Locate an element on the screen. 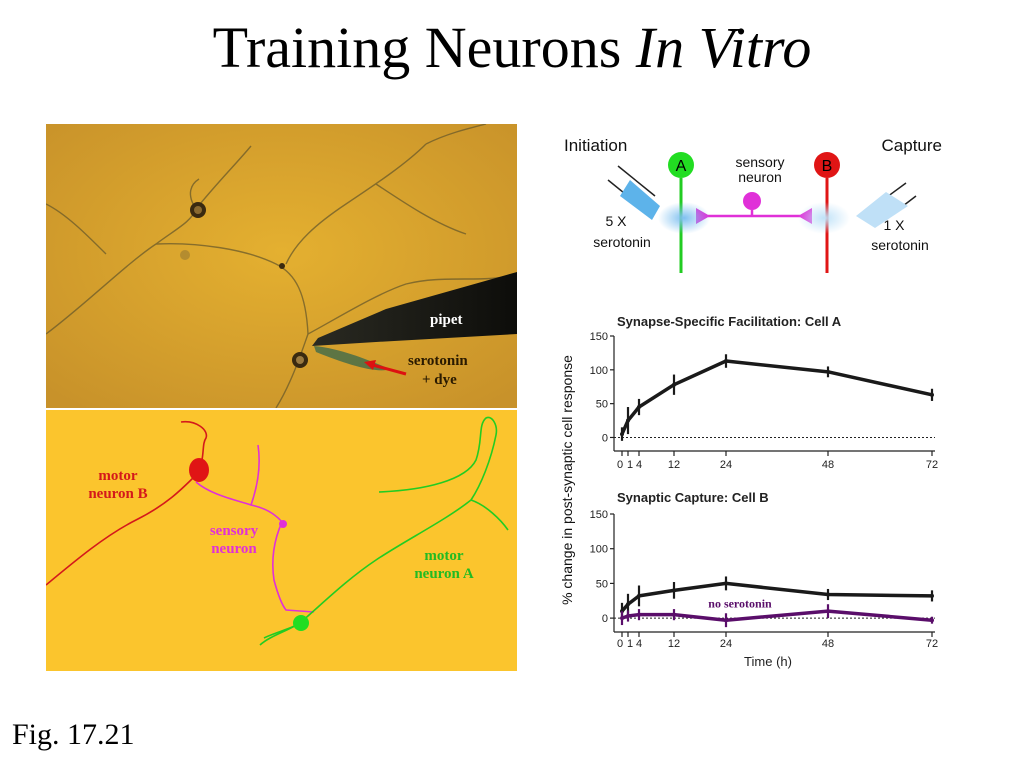 This screenshot has height=768, width=1024. title-italic: In Vitro is located at coordinates (723, 47).